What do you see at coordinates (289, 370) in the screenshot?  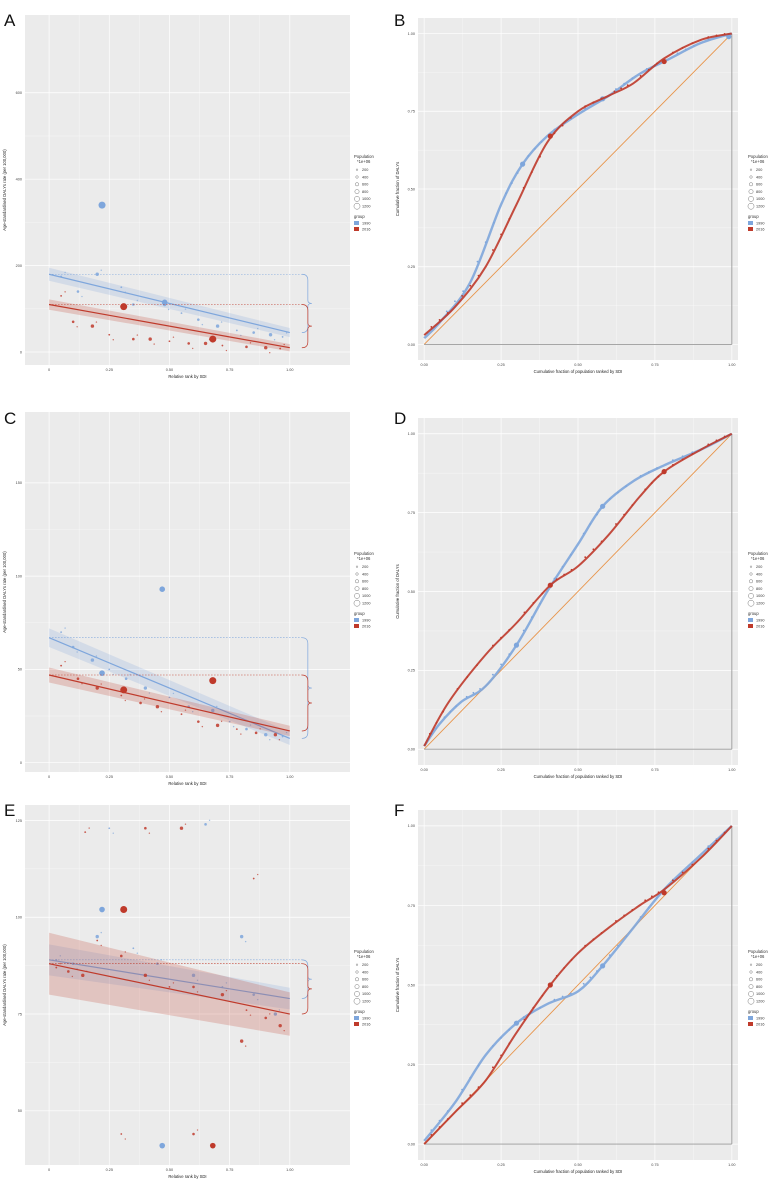 I see `x-tick-label: 1.00` at bounding box center [289, 370].